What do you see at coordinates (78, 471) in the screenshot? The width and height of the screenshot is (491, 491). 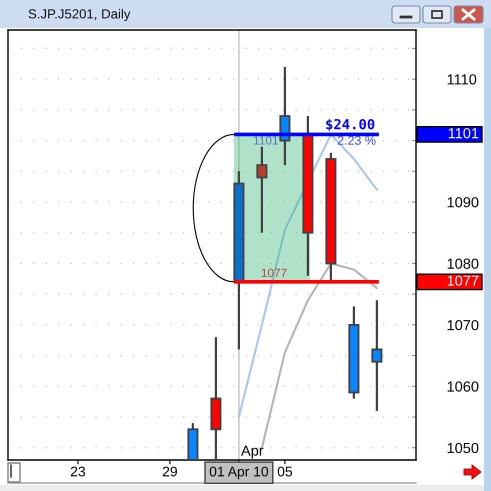 I see `x-tick-label: 23` at bounding box center [78, 471].